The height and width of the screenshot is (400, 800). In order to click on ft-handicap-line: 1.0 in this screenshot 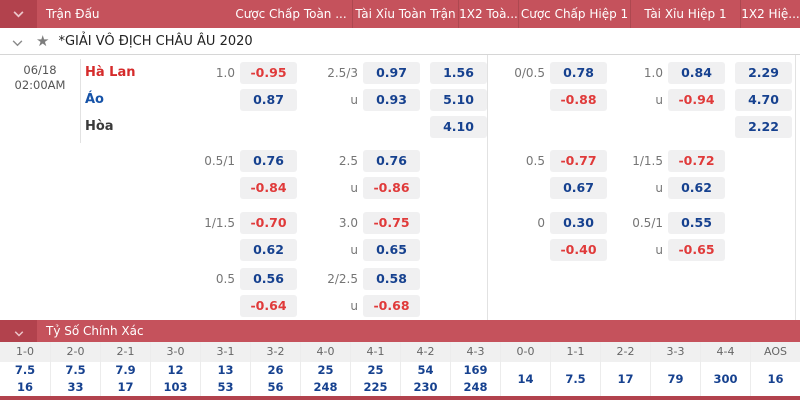, I will do `click(225, 73)`.